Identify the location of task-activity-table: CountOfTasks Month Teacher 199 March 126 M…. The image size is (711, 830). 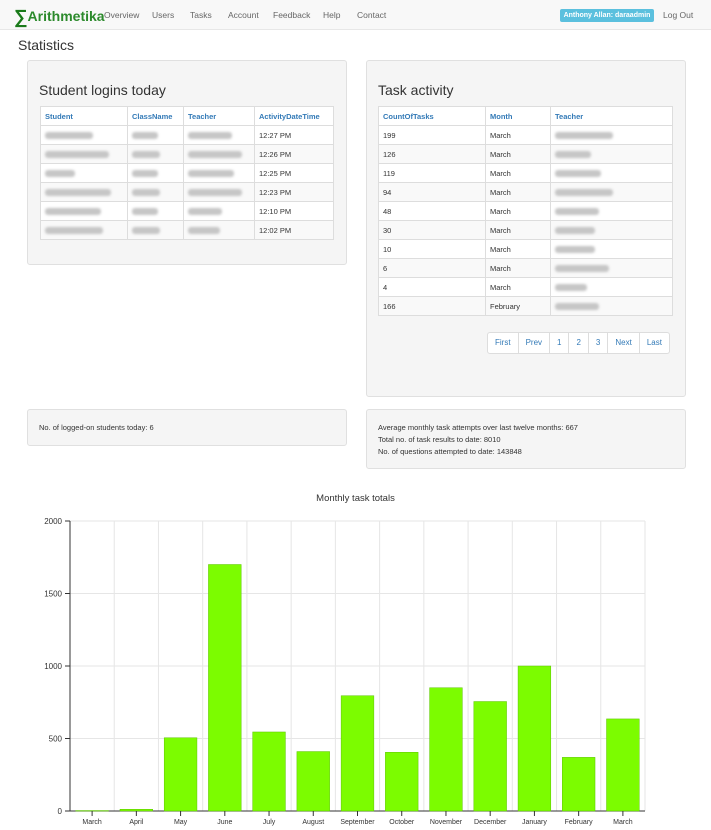
(525, 211).